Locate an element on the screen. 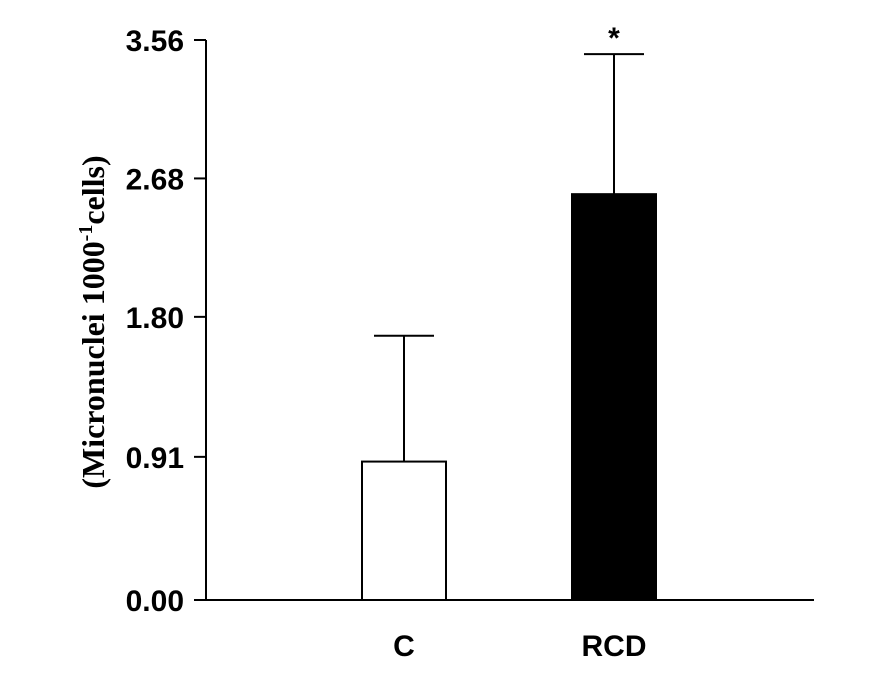 Image resolution: width=878 pixels, height=674 pixels. y-ticks: 0.00 0.91 1.80 2.68 3.56 is located at coordinates (166, 321).